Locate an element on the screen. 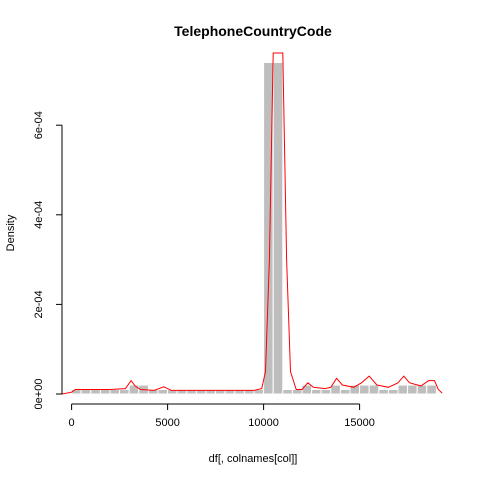 Image resolution: width=480 pixels, height=480 pixels. chart-title: TelephoneCountryCode is located at coordinates (253, 31).